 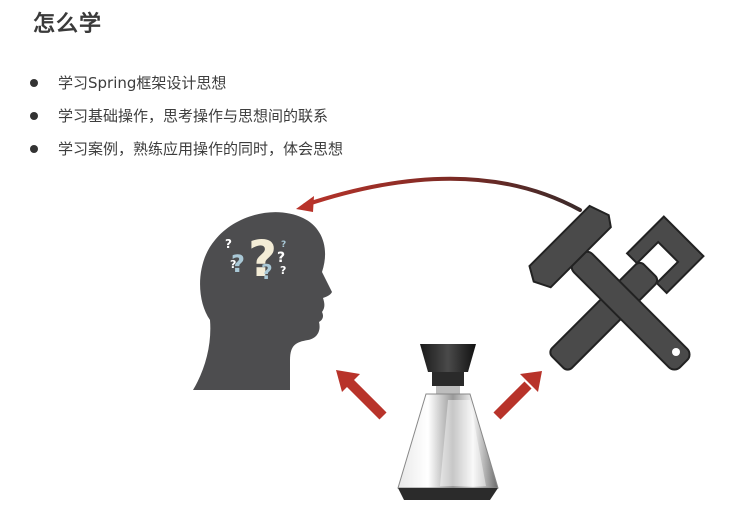 What do you see at coordinates (361, 395) in the screenshot?
I see `arrow-to-head` at bounding box center [361, 395].